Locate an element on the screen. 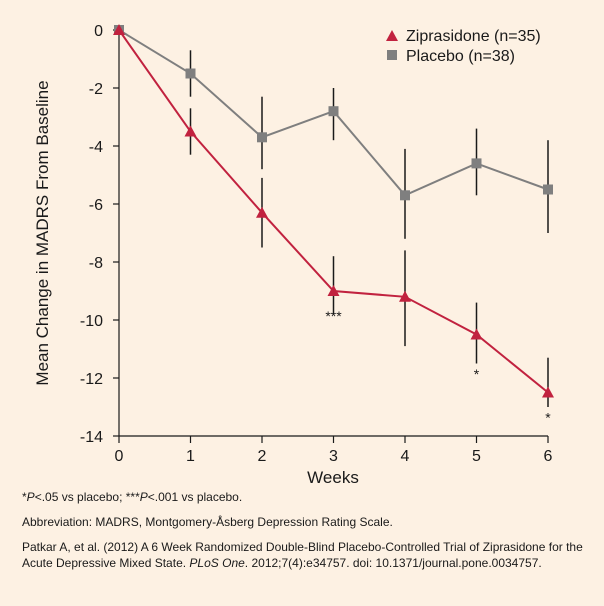  legend: Ziprasidone (n=35) Placebo (n=38) is located at coordinates (463, 46).